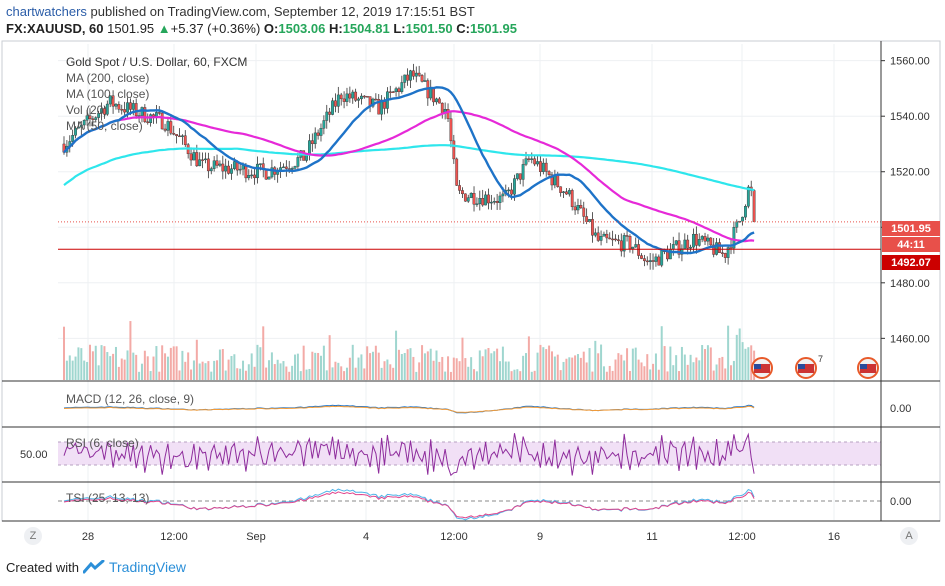 The height and width of the screenshot is (586, 945). What do you see at coordinates (33, 536) in the screenshot?
I see `zoom-button: Z` at bounding box center [33, 536].